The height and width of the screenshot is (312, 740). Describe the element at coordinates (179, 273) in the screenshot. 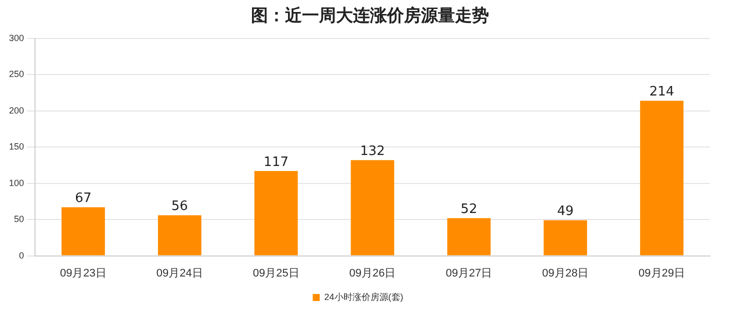

I see `x-tick-label: 09月24日` at that location.